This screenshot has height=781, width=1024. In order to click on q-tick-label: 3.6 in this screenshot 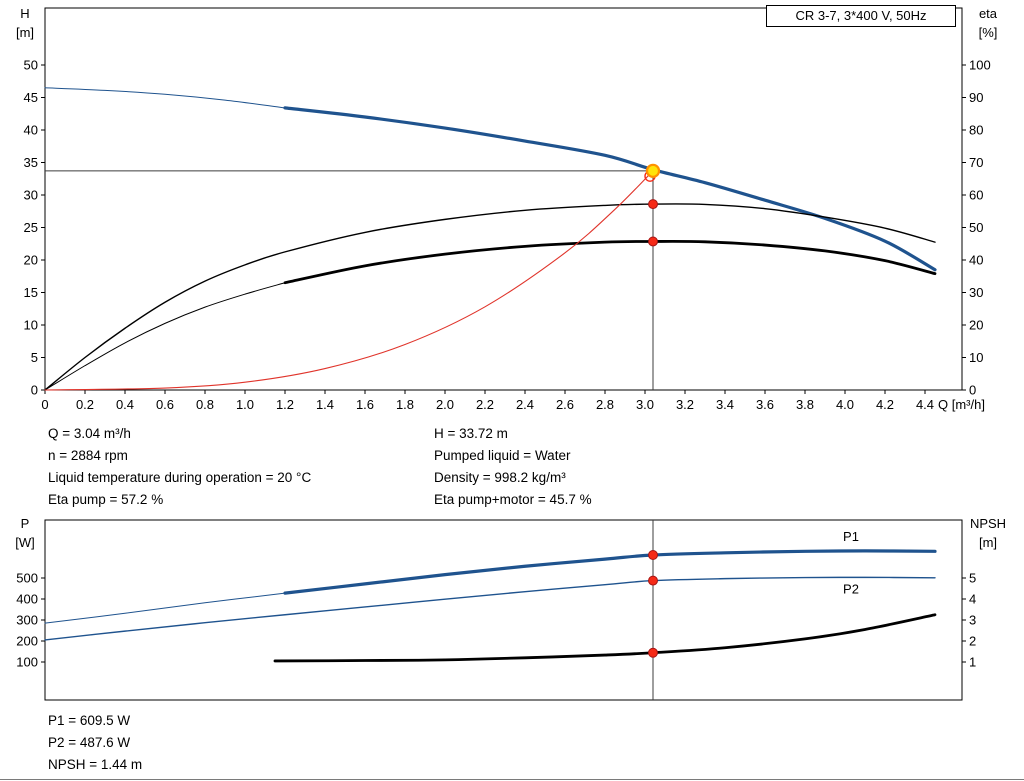, I will do `click(765, 404)`.